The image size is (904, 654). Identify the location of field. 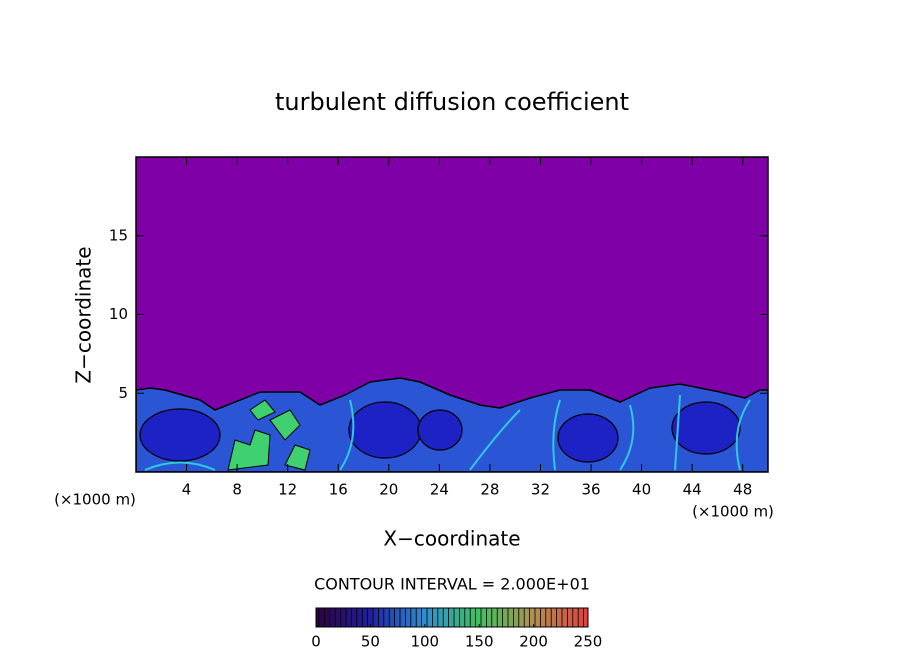
(452, 424).